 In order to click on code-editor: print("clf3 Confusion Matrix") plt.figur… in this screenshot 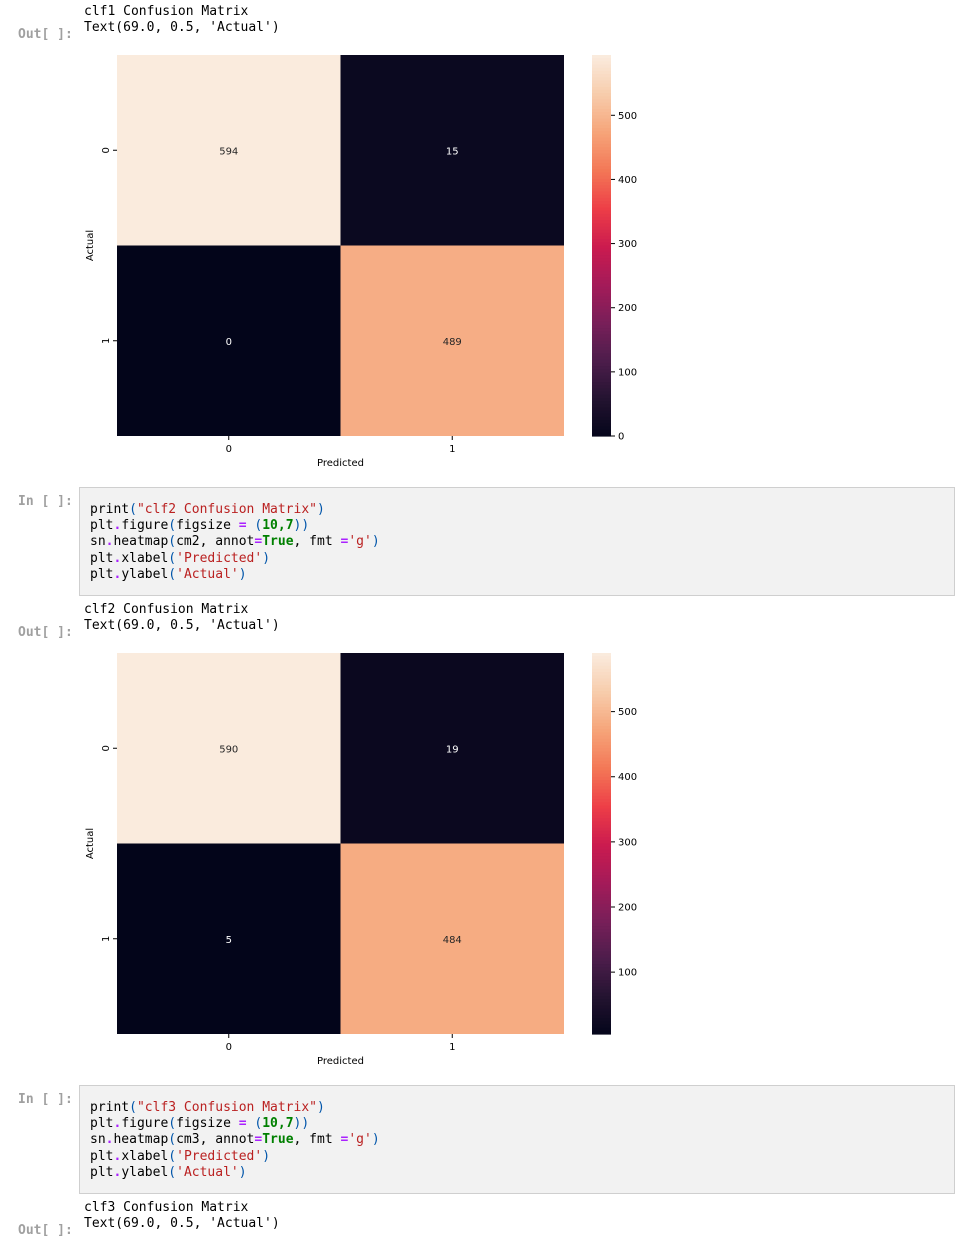, I will do `click(235, 1140)`.